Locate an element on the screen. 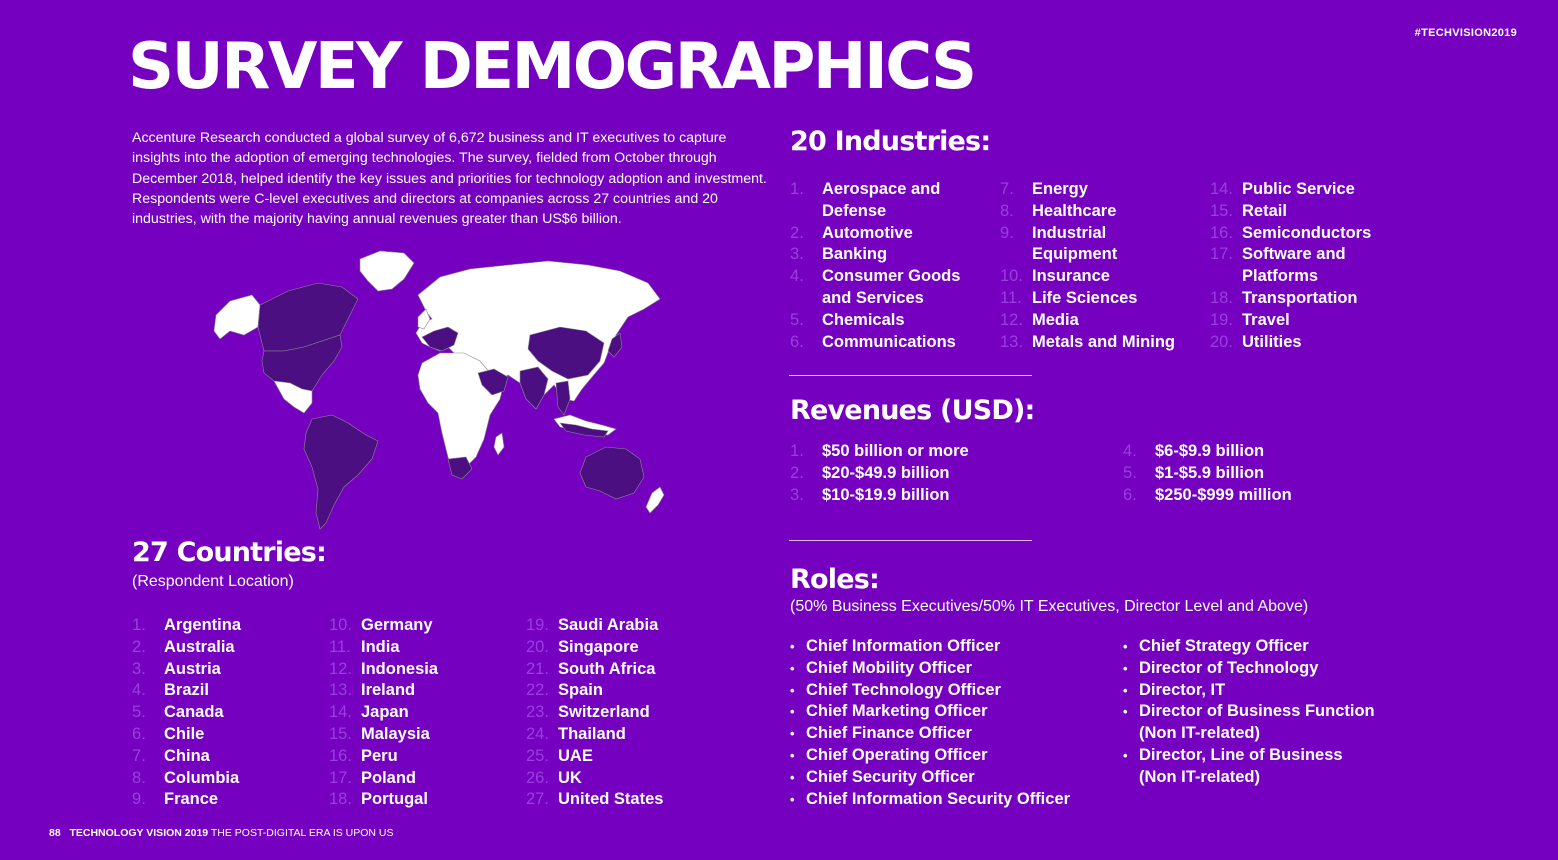 The image size is (1558, 860). country-item: Peru is located at coordinates (363, 757).